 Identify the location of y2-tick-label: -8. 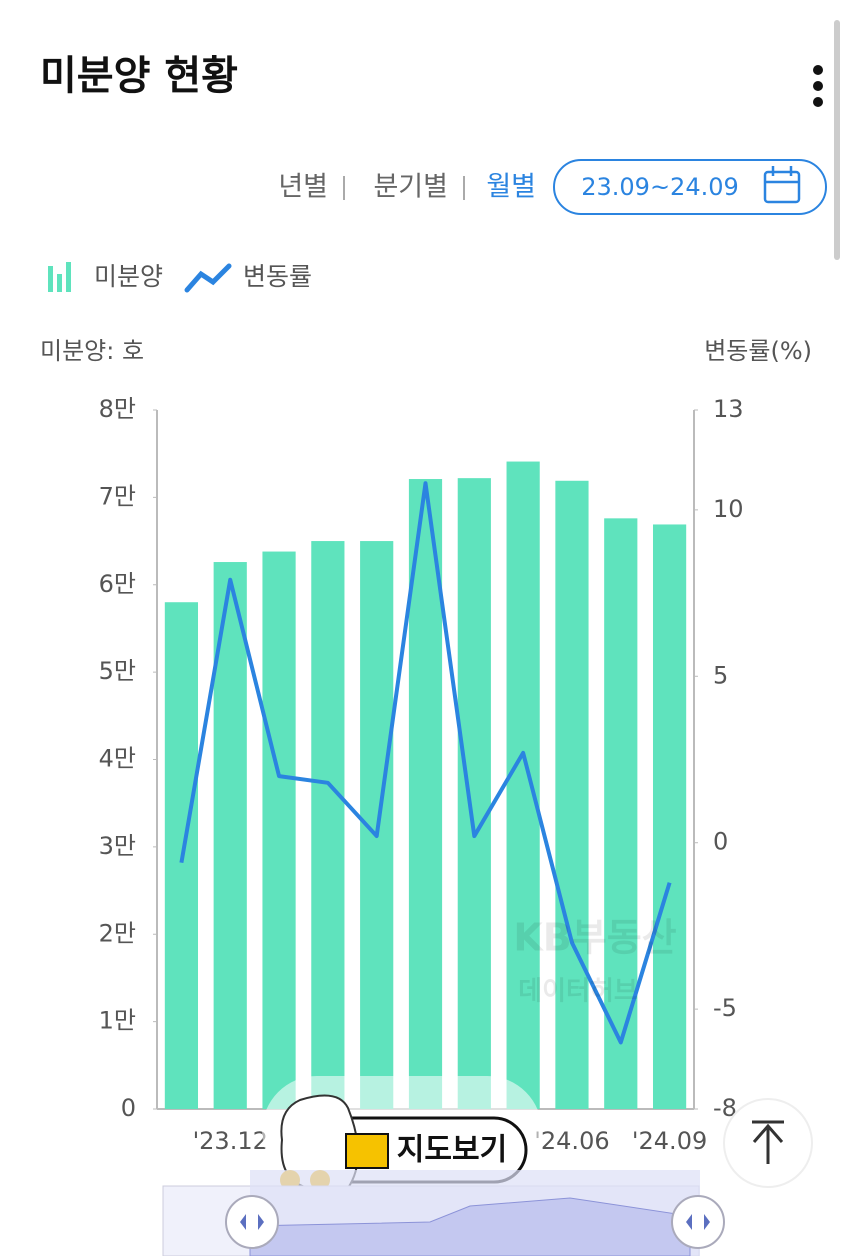
(725, 1108).